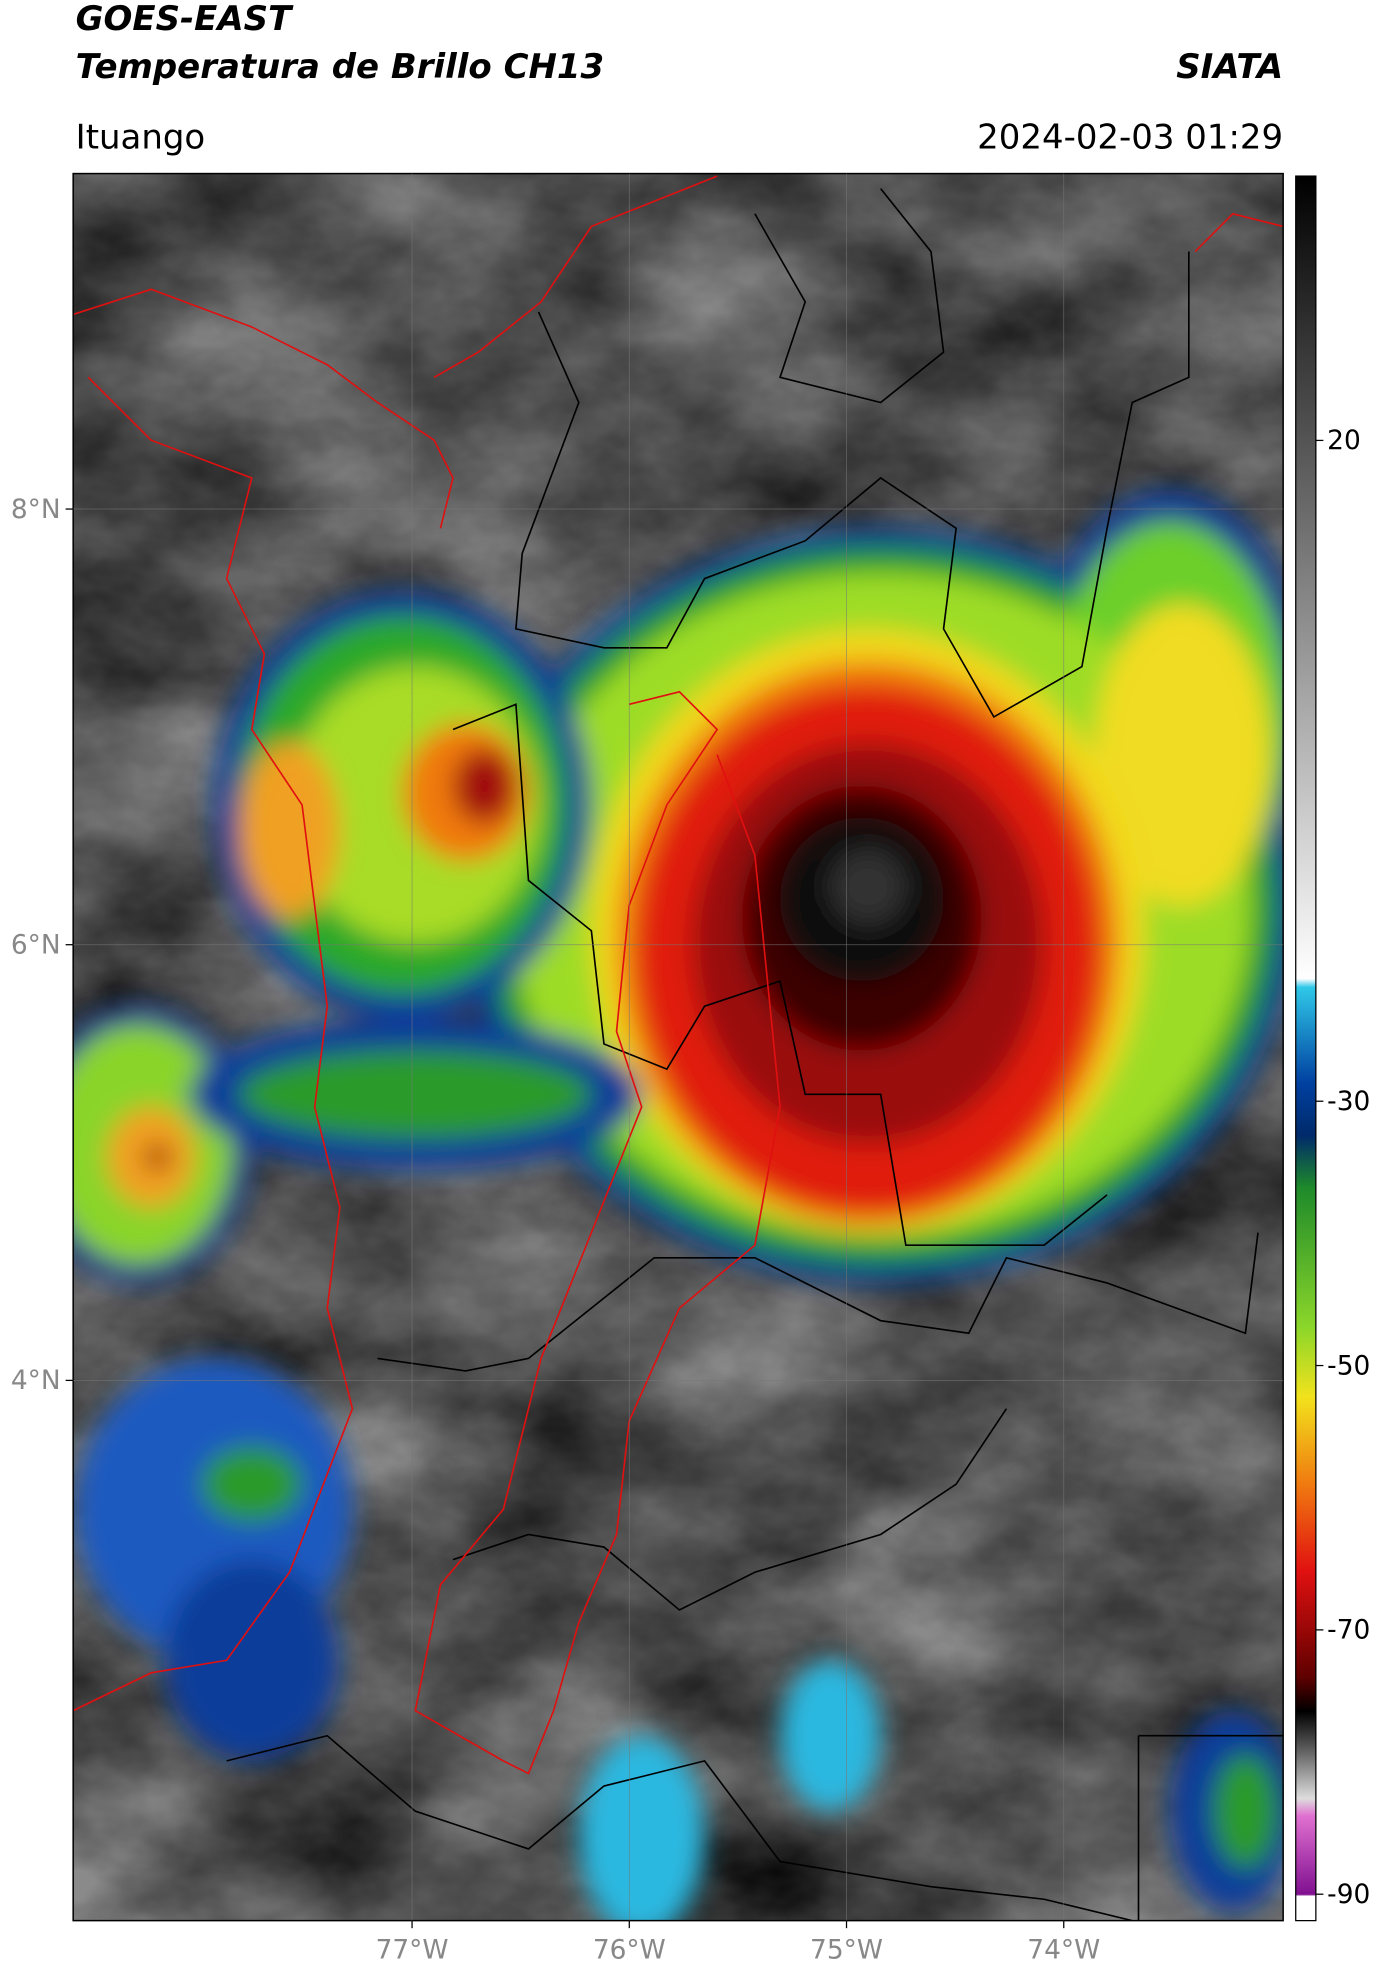  Describe the element at coordinates (412, 1949) in the screenshot. I see `lon-tick-label: 77°W` at that location.